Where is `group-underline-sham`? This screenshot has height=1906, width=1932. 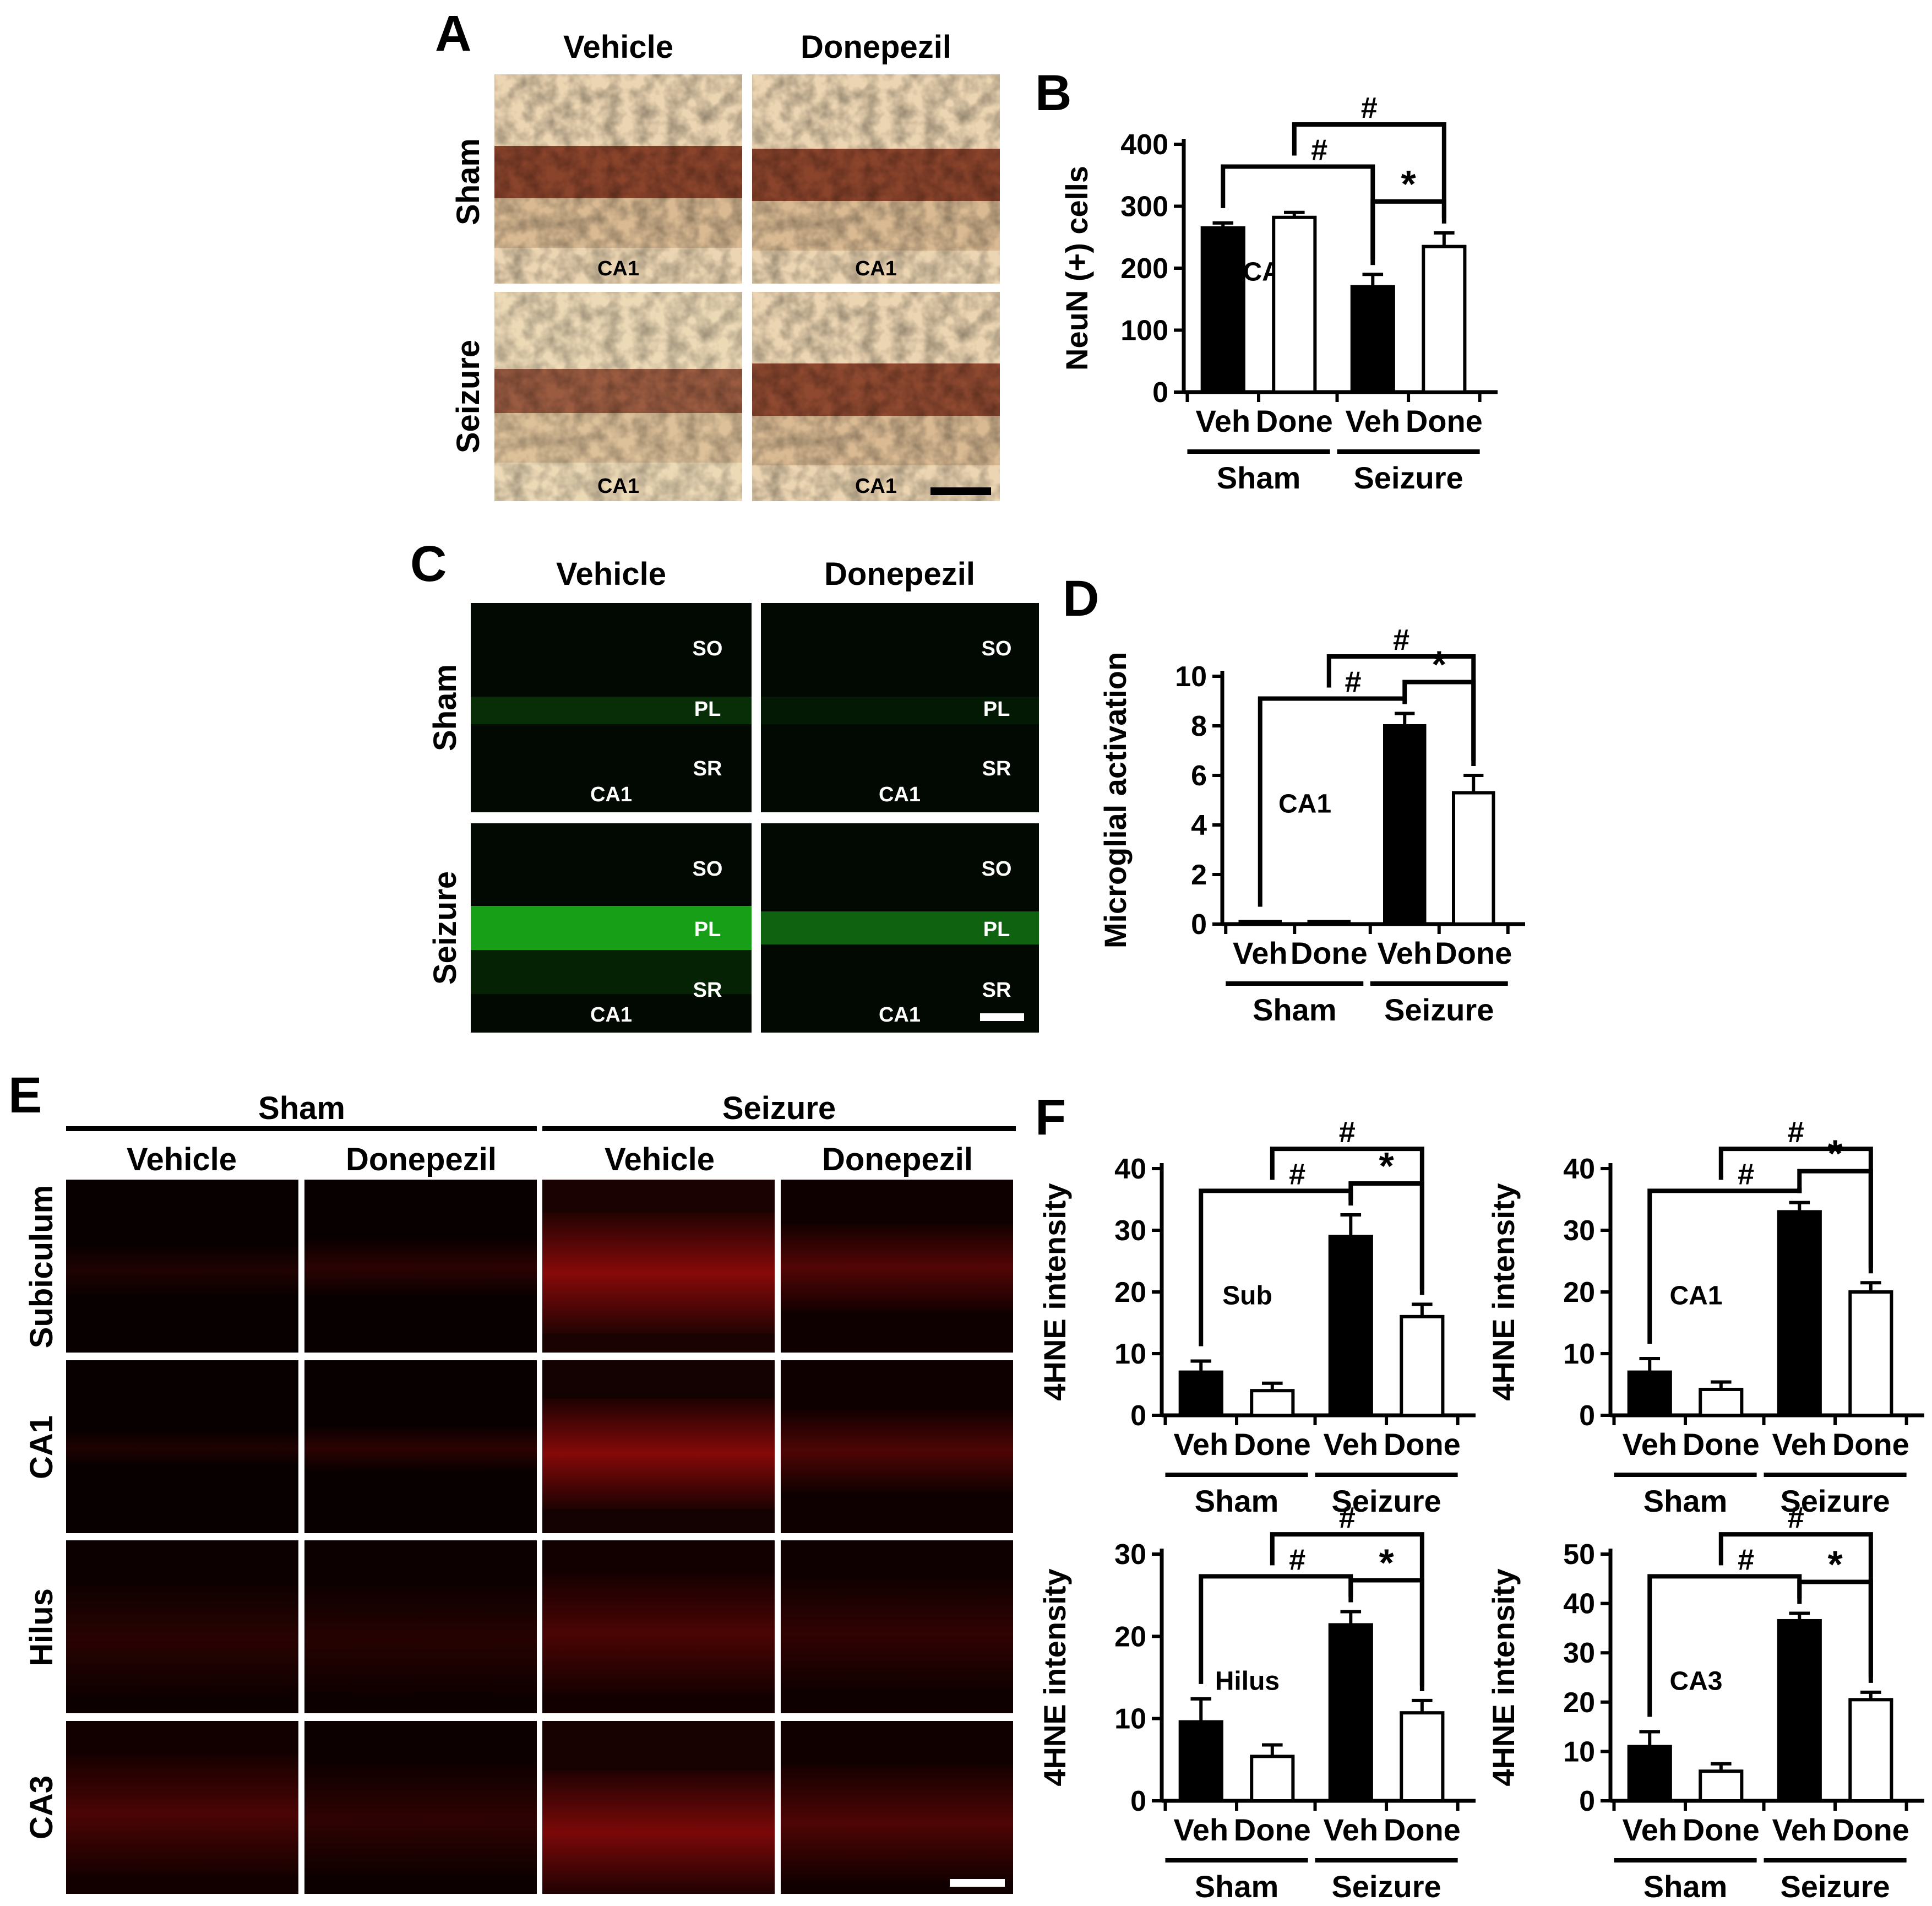 group-underline-sham is located at coordinates (301, 1128).